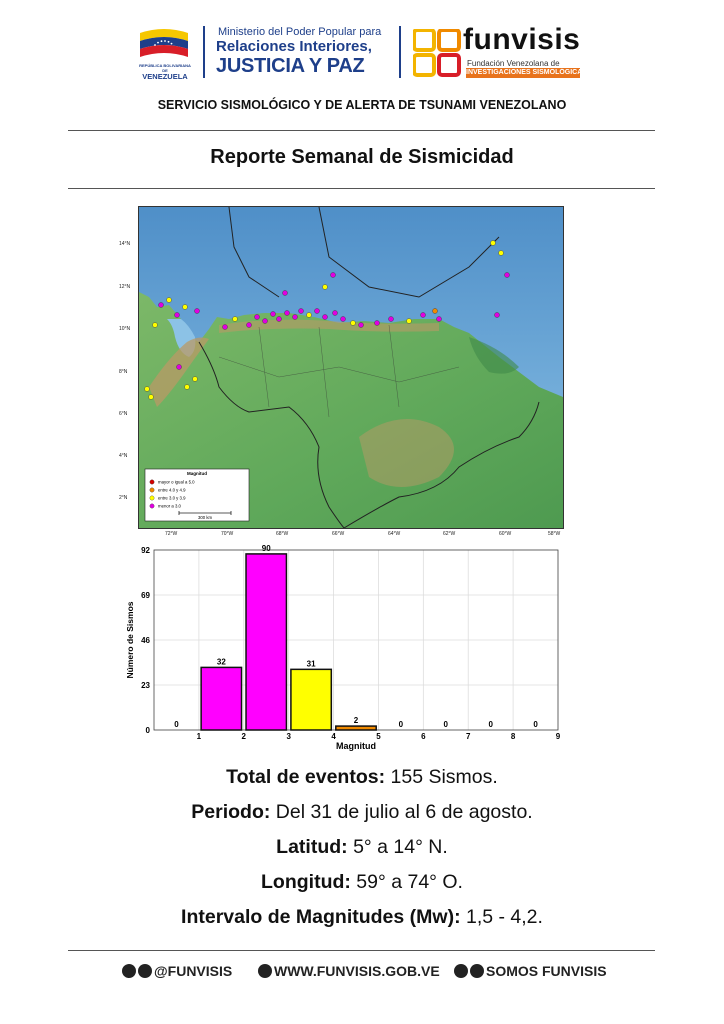 This screenshot has height=1024, width=724. What do you see at coordinates (321, 917) in the screenshot?
I see `magnitude-range-label: Intervalo de Magnitudes (Mw):` at bounding box center [321, 917].